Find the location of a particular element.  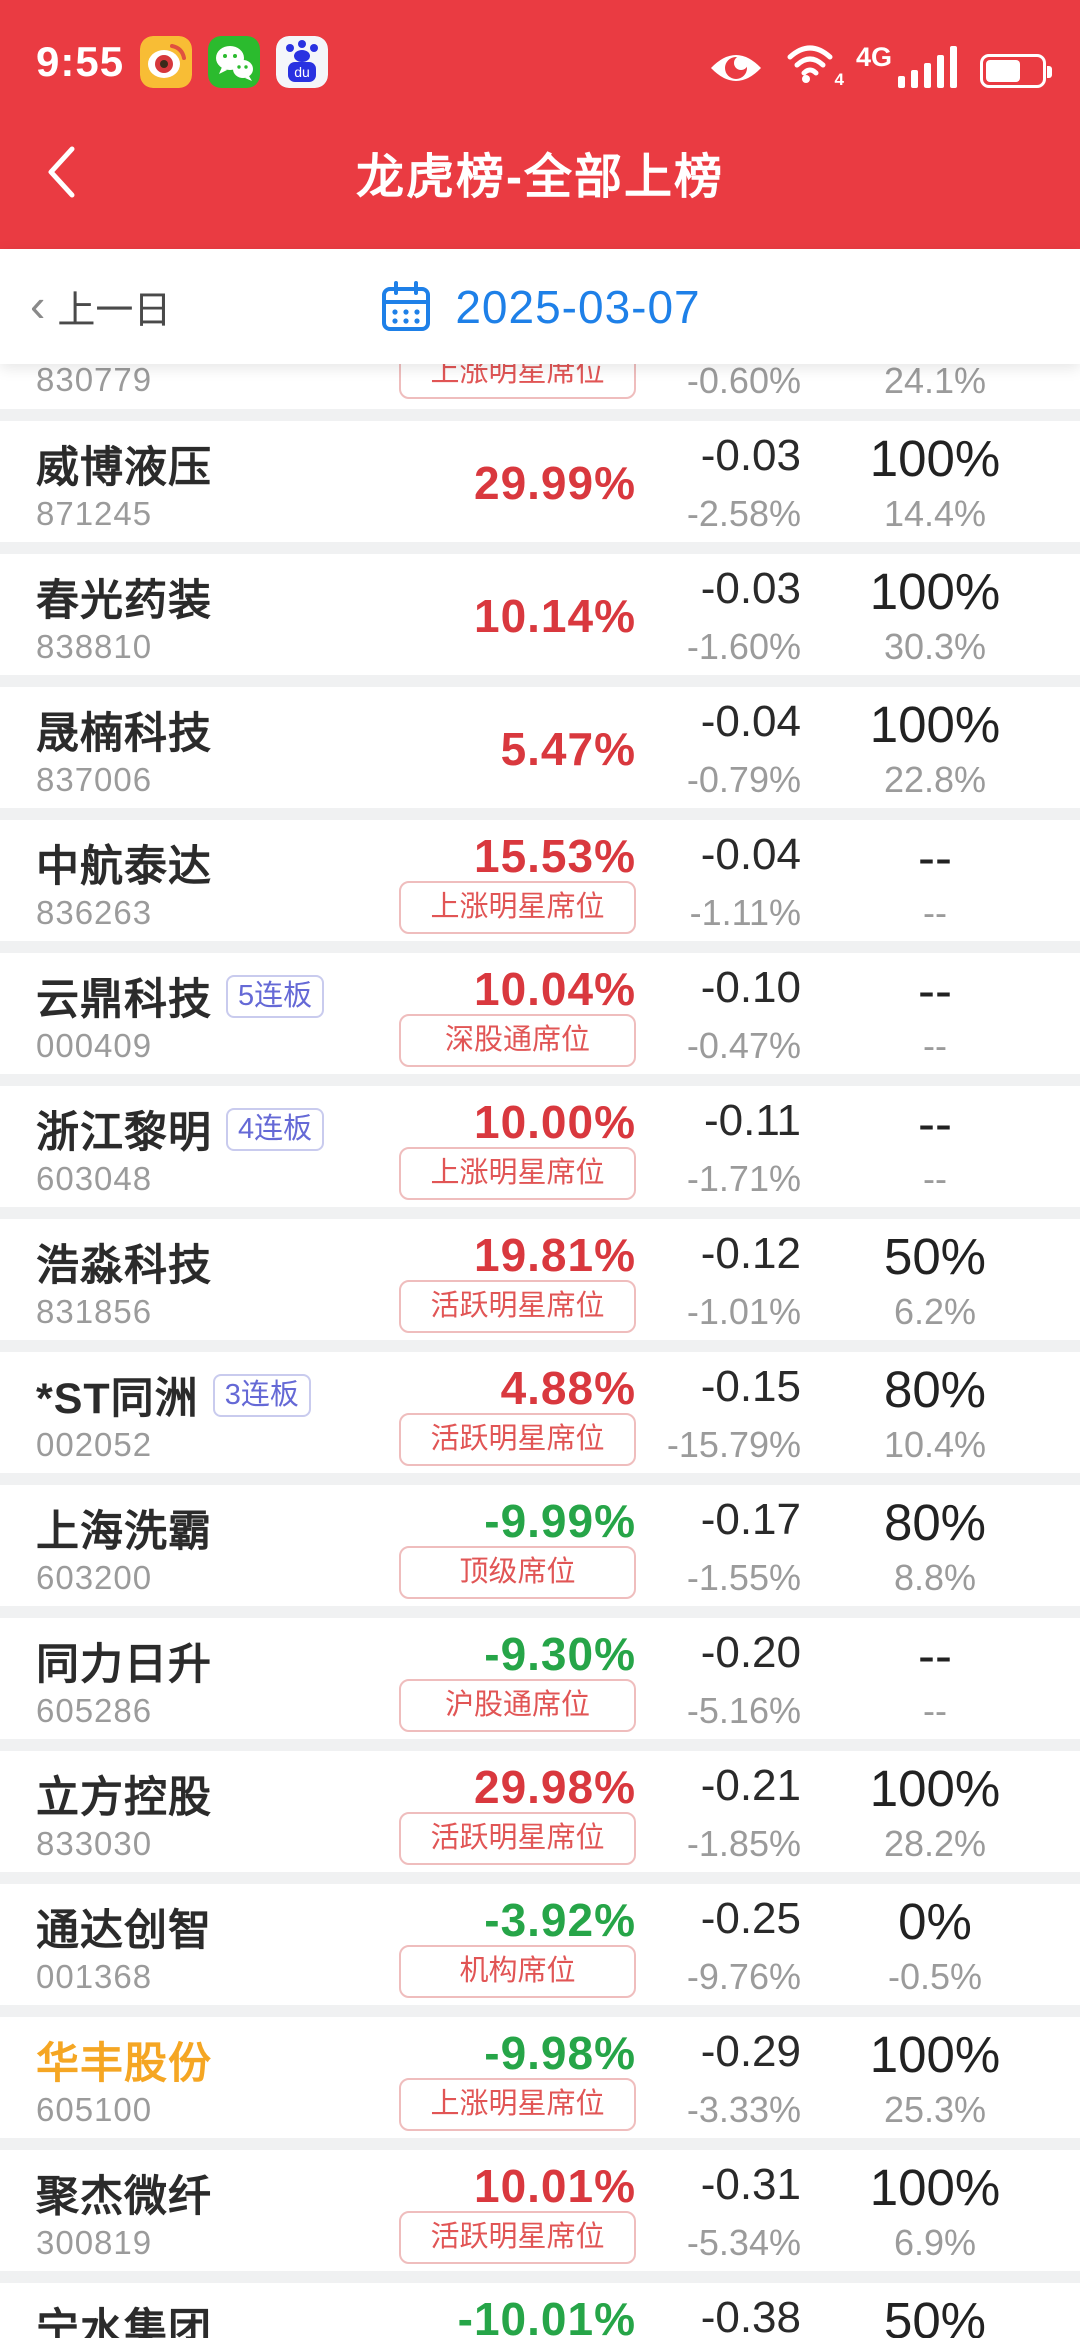

change-percent: 5.47% is located at coordinates (568, 748).